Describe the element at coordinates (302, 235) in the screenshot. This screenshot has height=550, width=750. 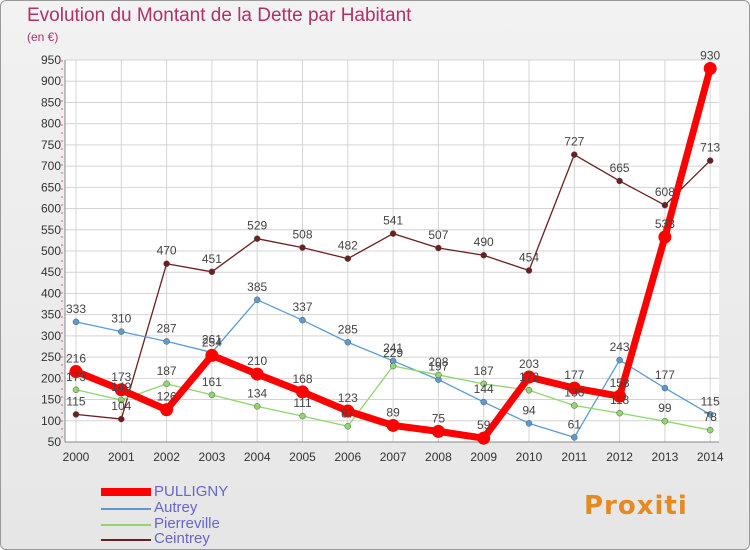
I see `data-label-ceintrey: 508` at that location.